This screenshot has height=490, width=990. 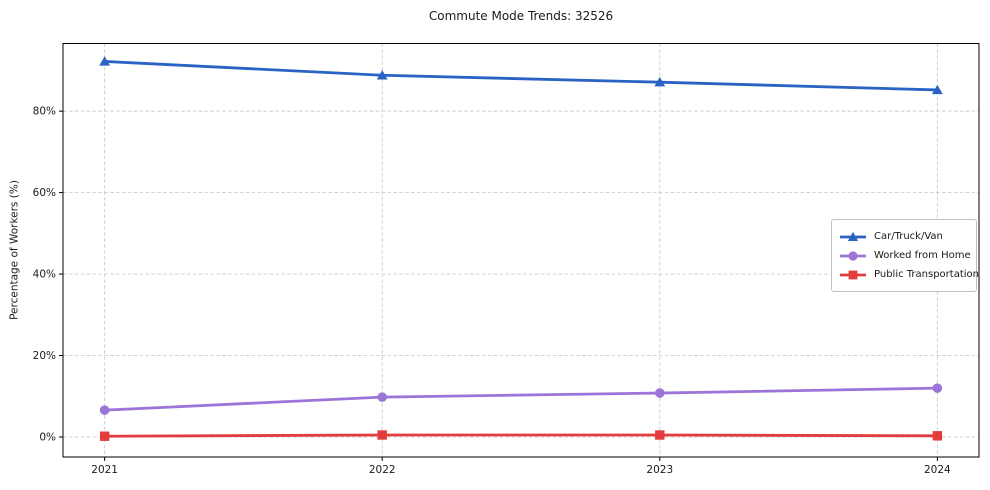 What do you see at coordinates (937, 470) in the screenshot?
I see `x-tick-label: 2024` at bounding box center [937, 470].